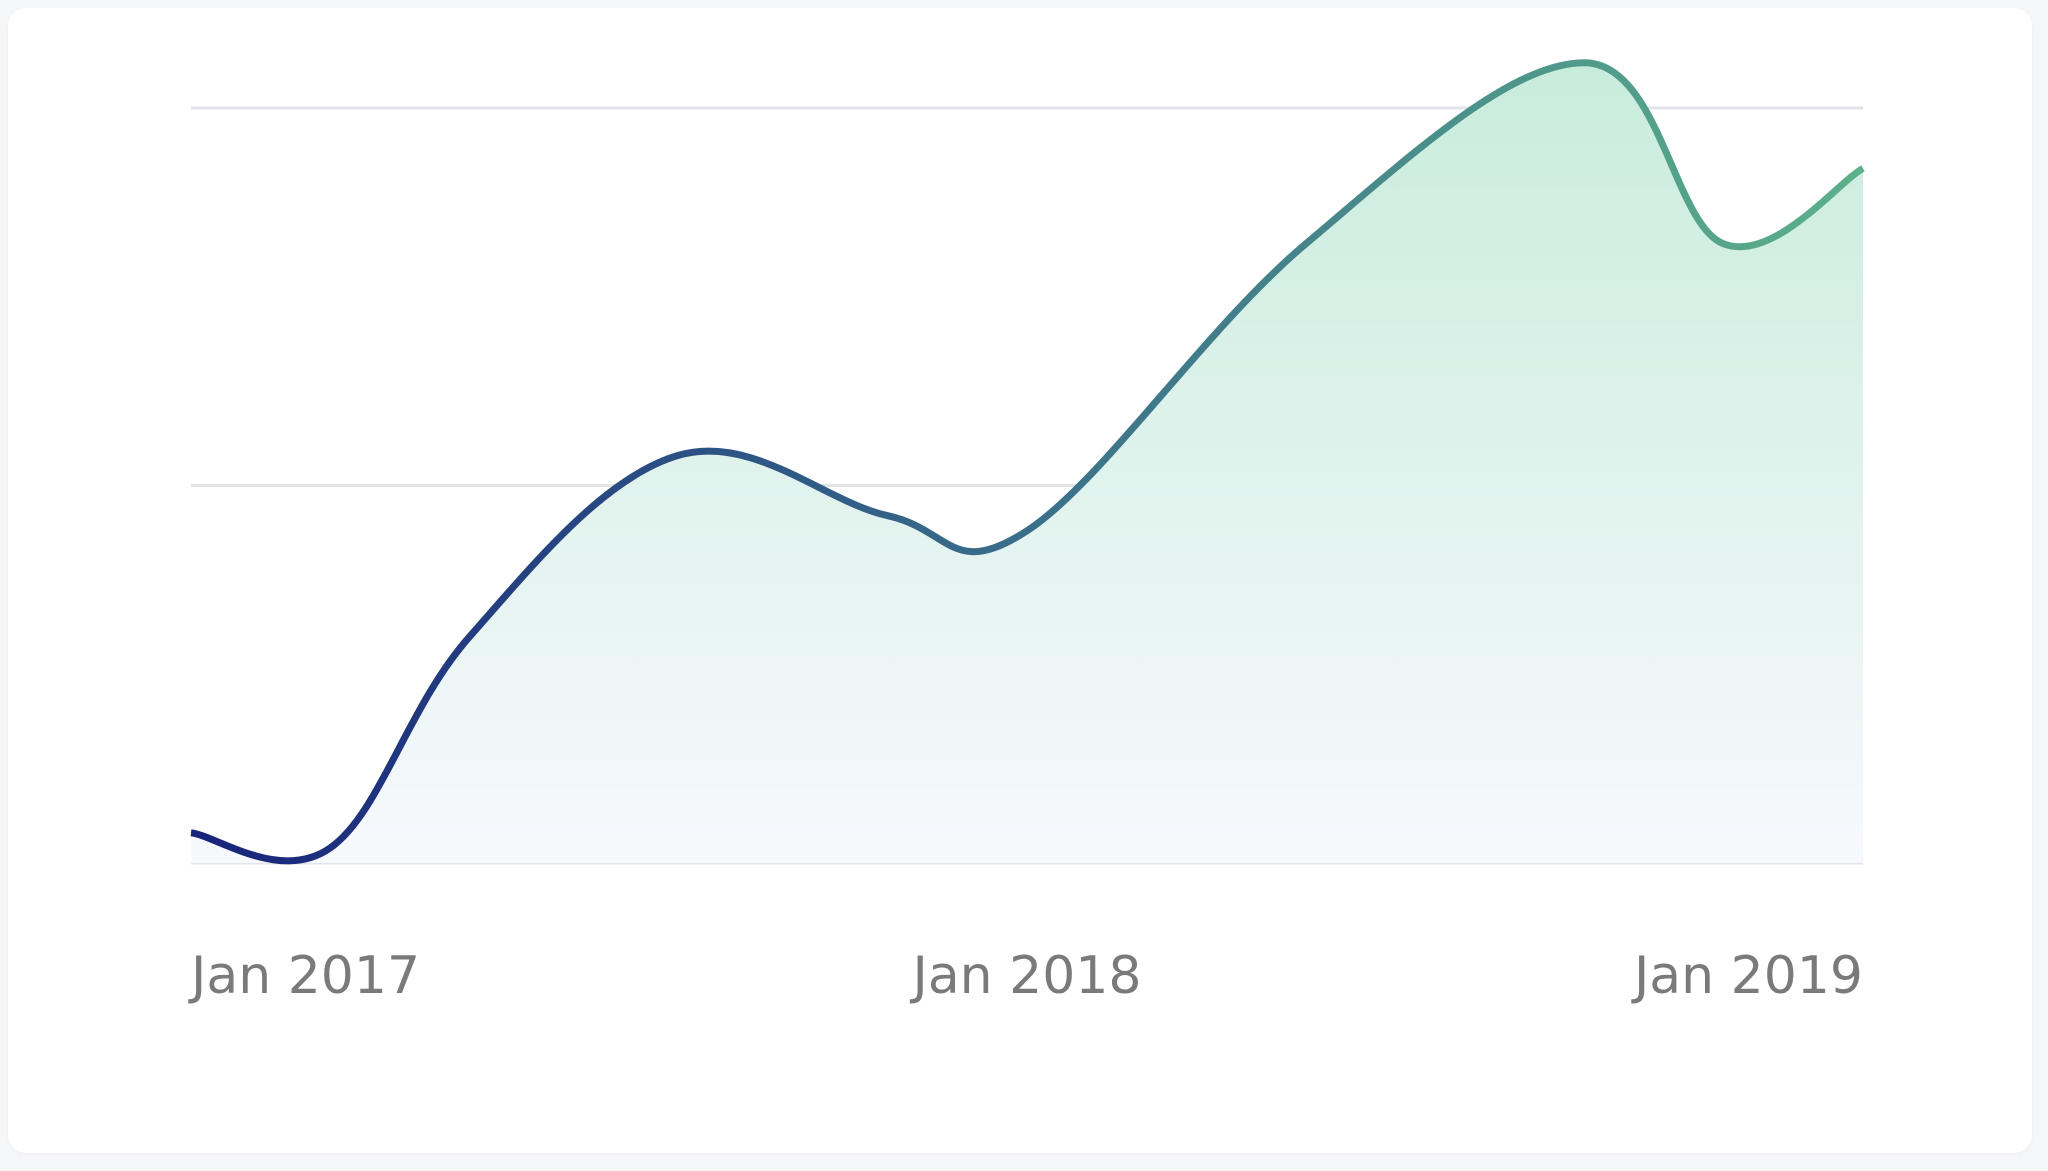  What do you see at coordinates (304, 976) in the screenshot?
I see `x-tick-label: Jan 2017` at bounding box center [304, 976].